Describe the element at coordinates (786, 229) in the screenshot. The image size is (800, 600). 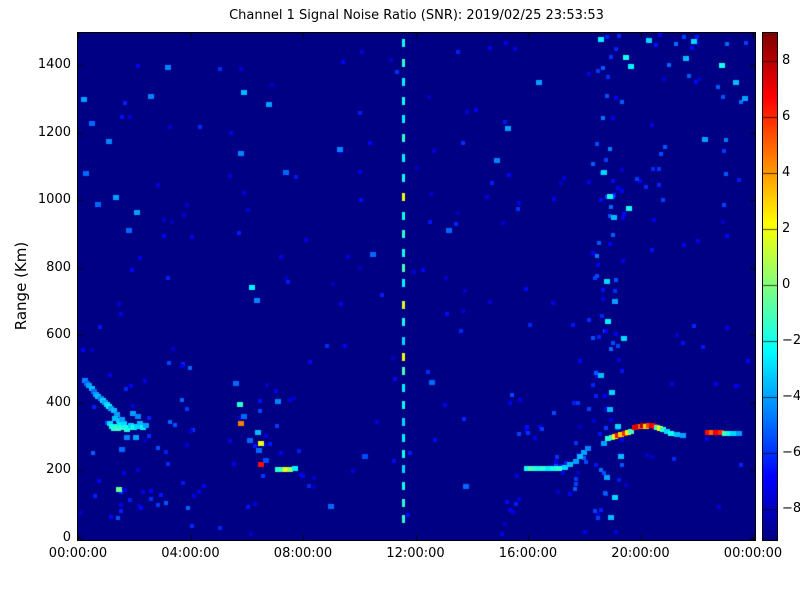
I see `colorbar-tick-label: 2` at that location.